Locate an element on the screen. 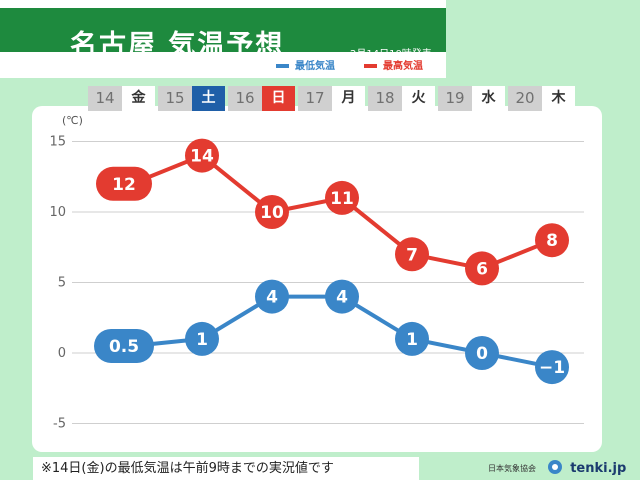  data-label: 6 is located at coordinates (482, 269).